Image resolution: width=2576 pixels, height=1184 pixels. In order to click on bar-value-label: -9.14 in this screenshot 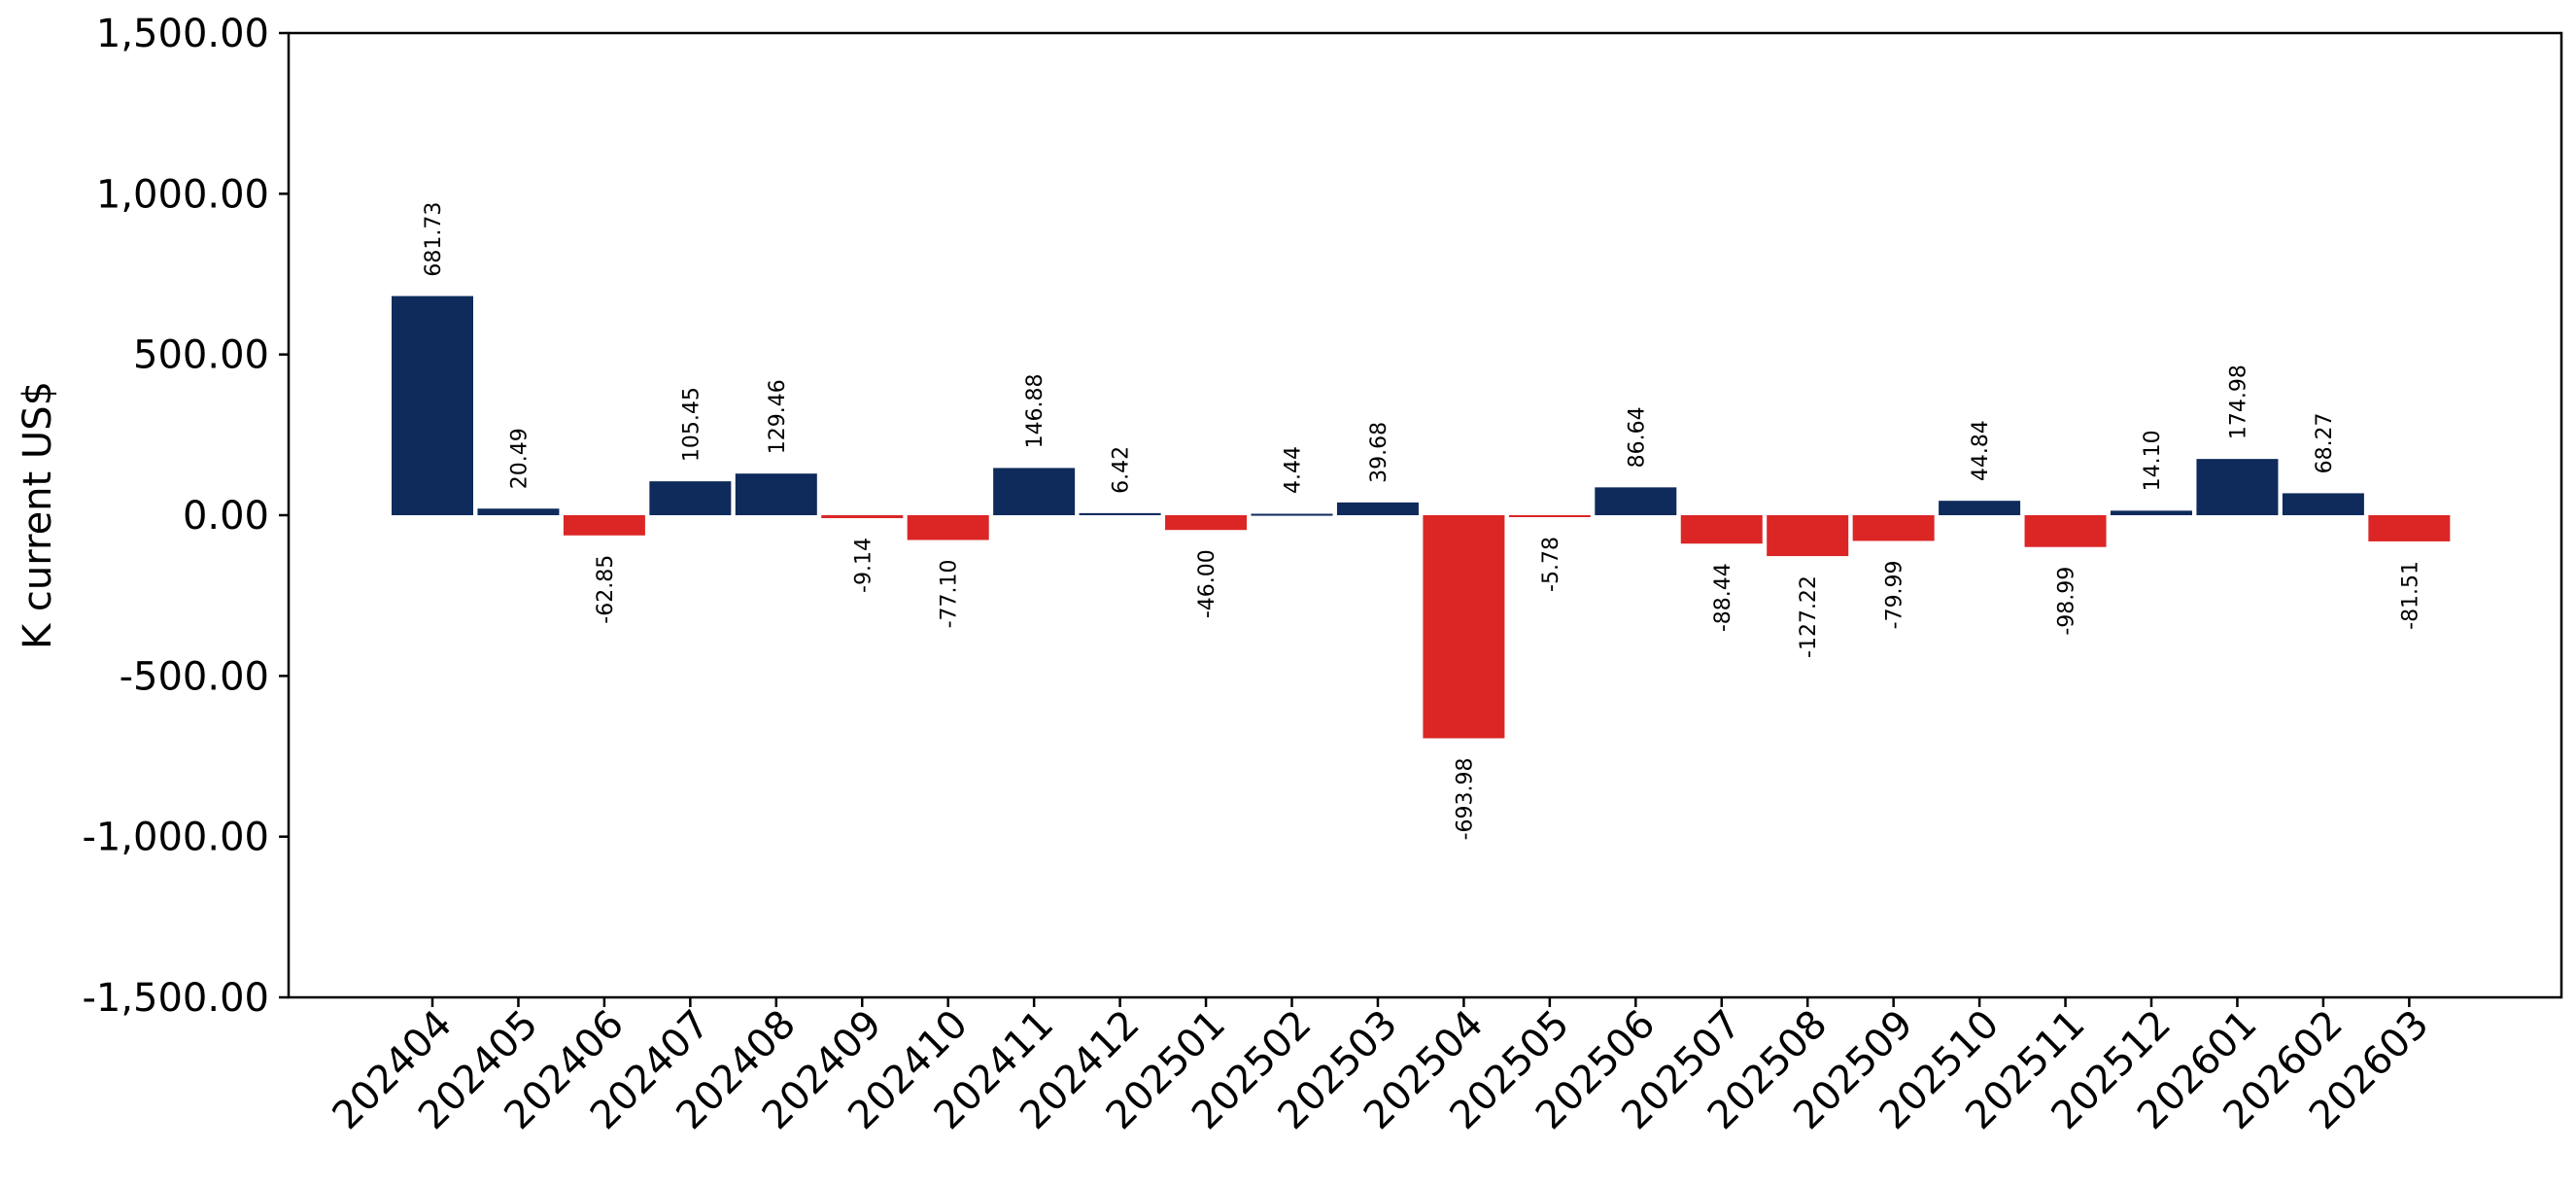, I will do `click(863, 566)`.